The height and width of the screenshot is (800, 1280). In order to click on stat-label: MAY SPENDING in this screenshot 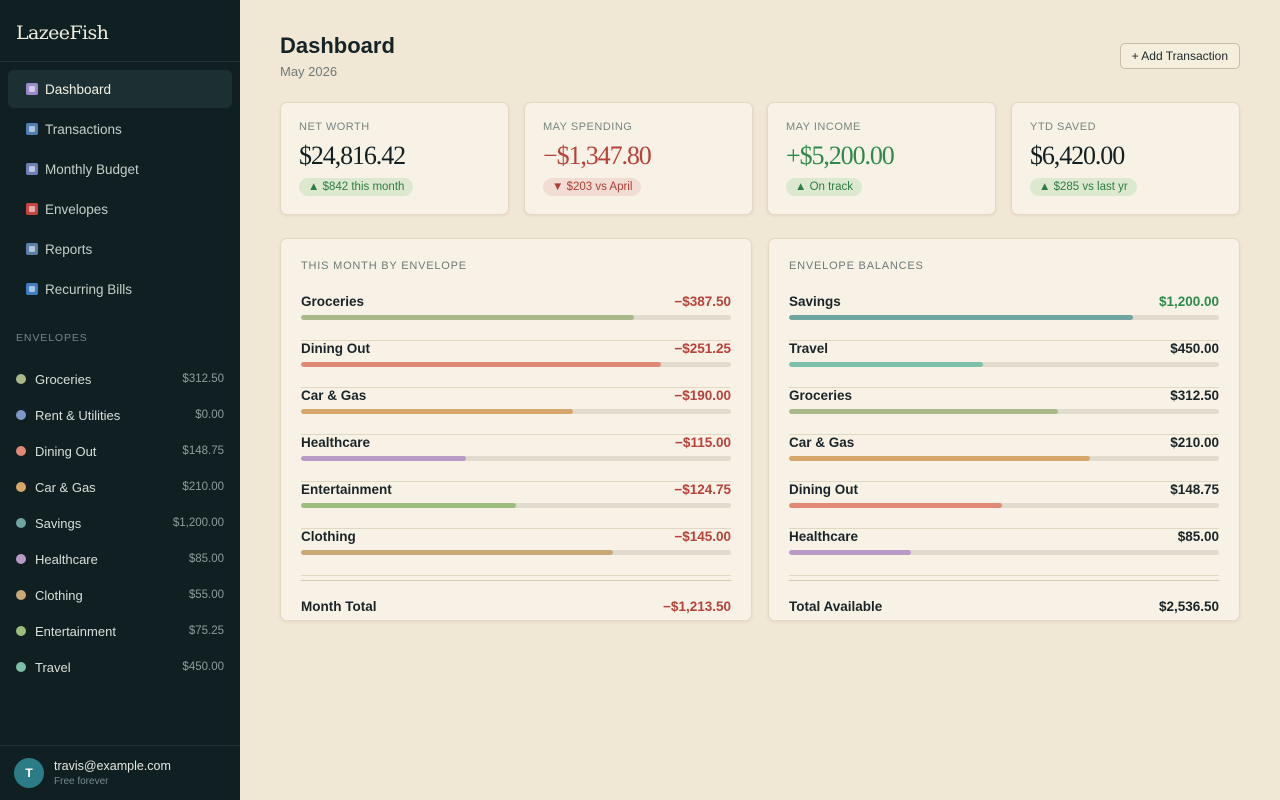, I will do `click(588, 127)`.